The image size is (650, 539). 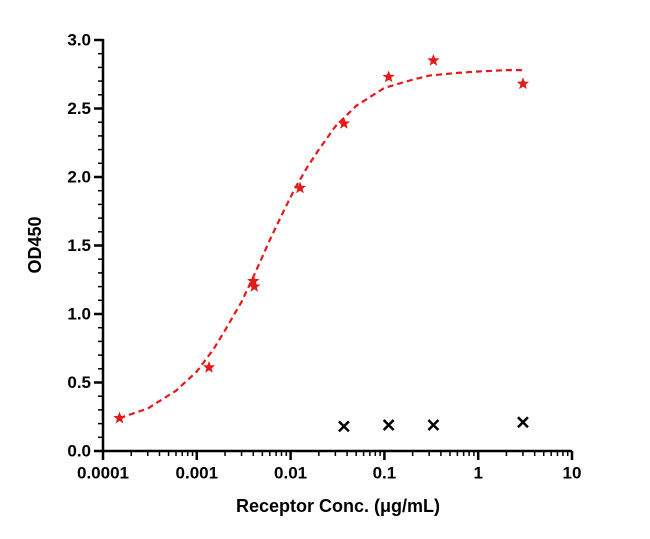 What do you see at coordinates (290, 472) in the screenshot?
I see `x-tick-label: 0.01` at bounding box center [290, 472].